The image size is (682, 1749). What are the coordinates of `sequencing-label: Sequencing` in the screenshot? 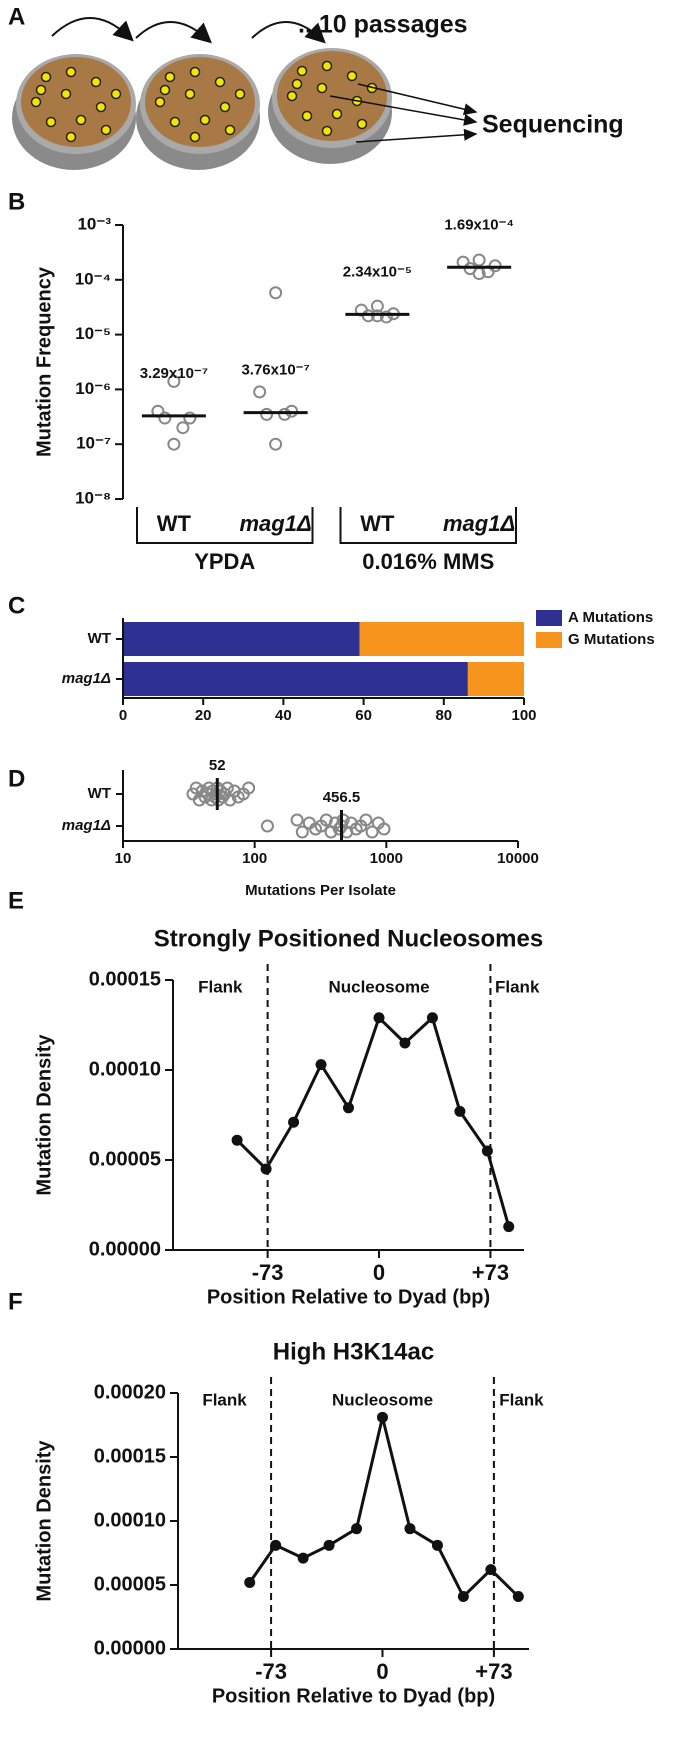 It's located at (553, 125).